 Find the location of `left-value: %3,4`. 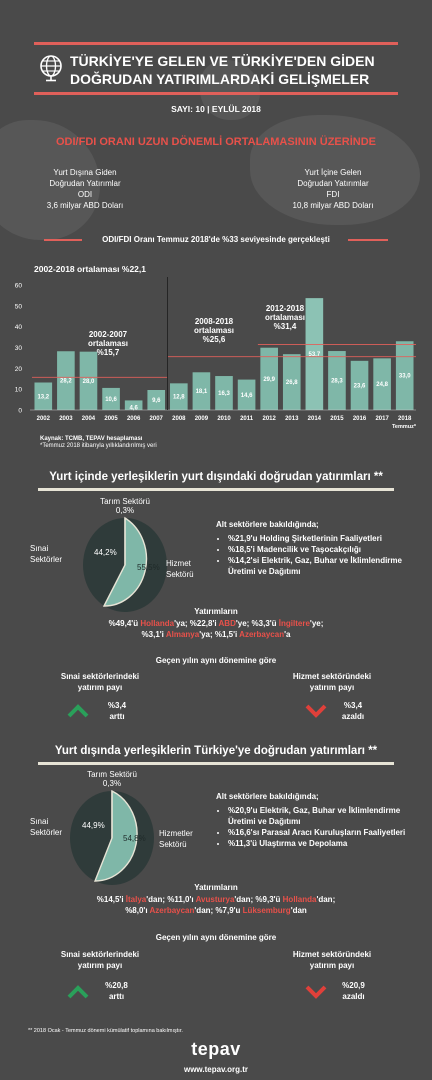

left-value: %3,4 is located at coordinates (117, 705).